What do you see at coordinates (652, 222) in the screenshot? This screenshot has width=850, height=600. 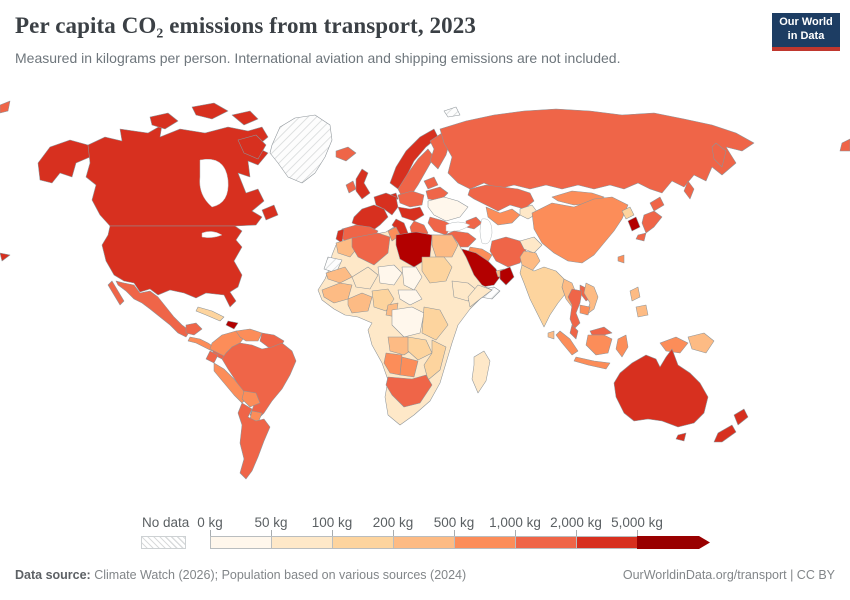 I see `region-japan-honshu` at bounding box center [652, 222].